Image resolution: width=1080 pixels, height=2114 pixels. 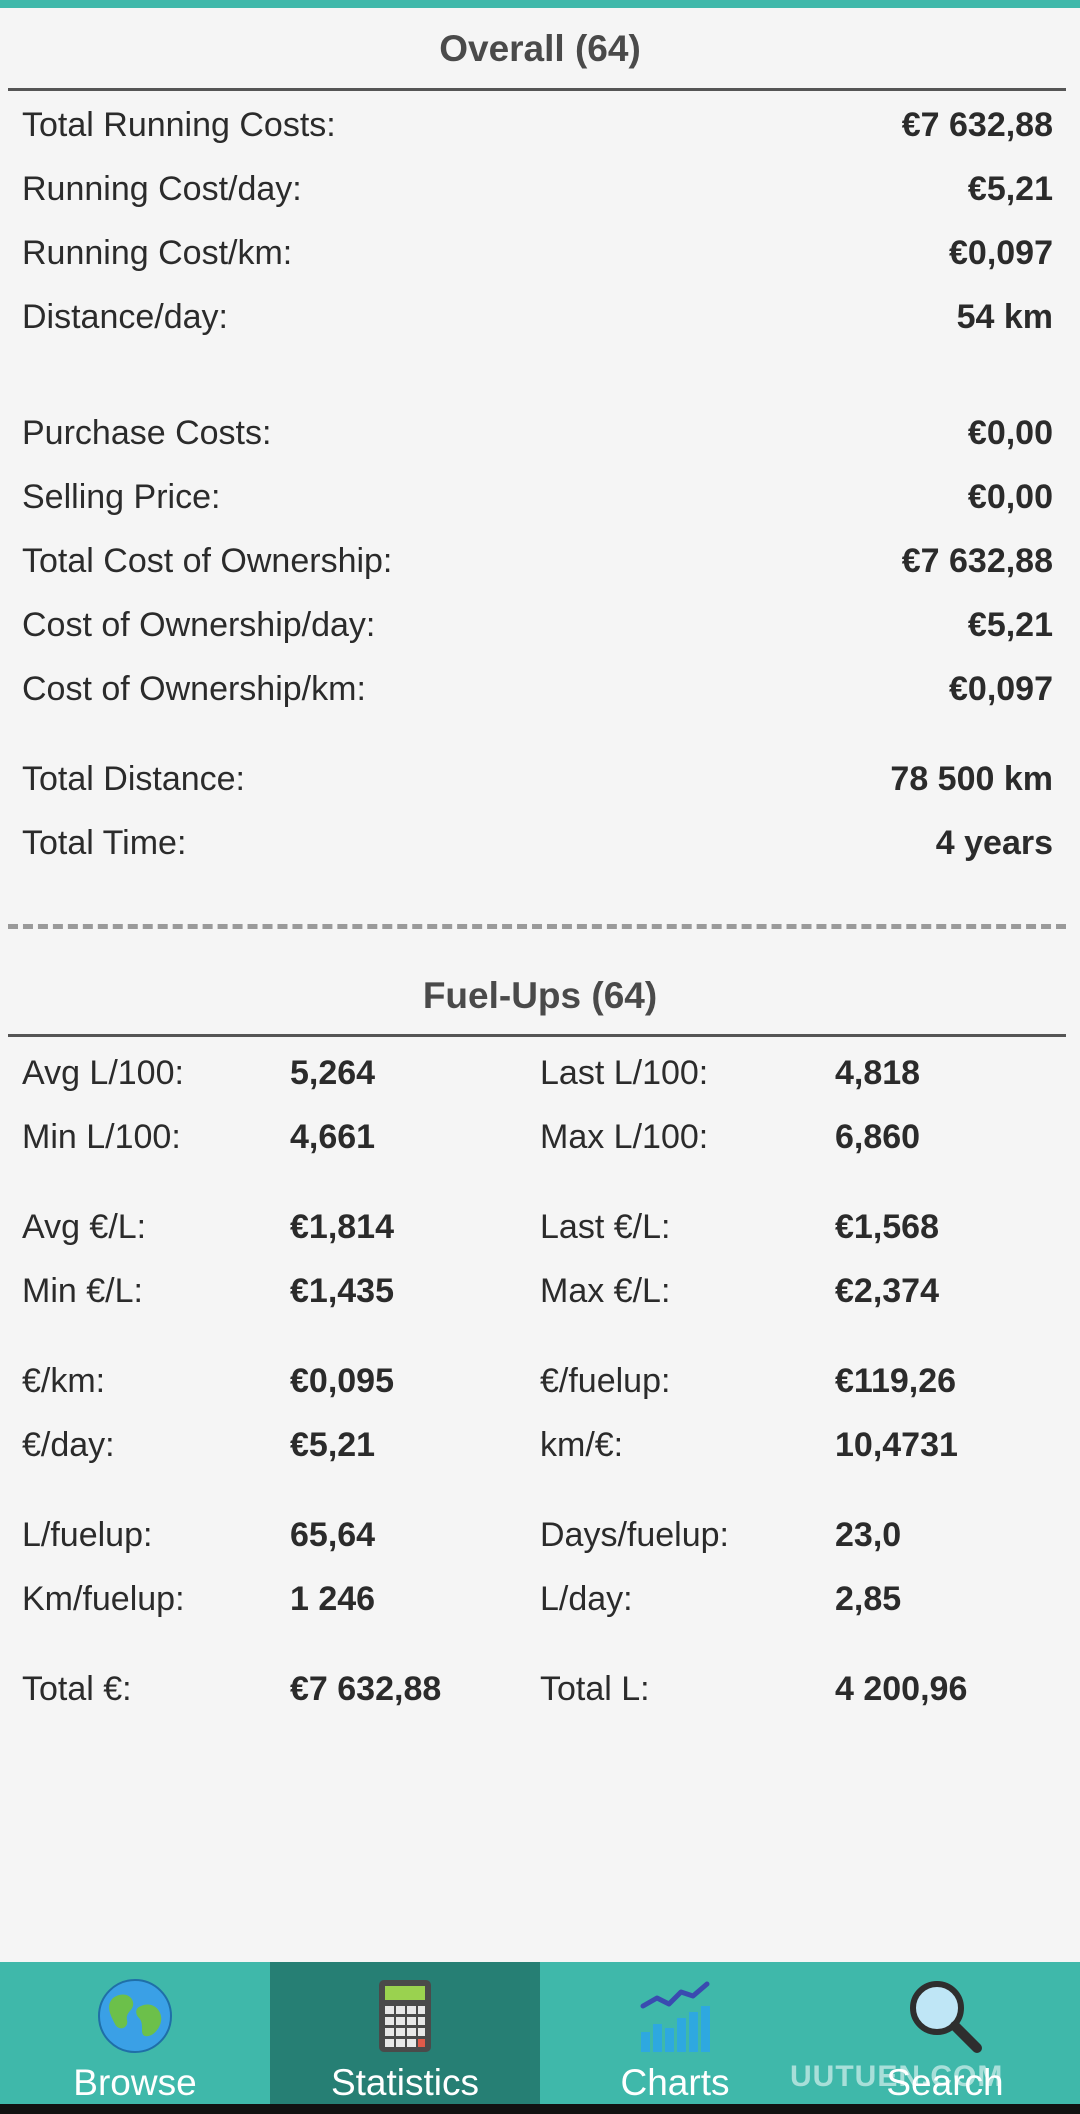 I want to click on tab-search: Search, so click(x=945, y=2038).